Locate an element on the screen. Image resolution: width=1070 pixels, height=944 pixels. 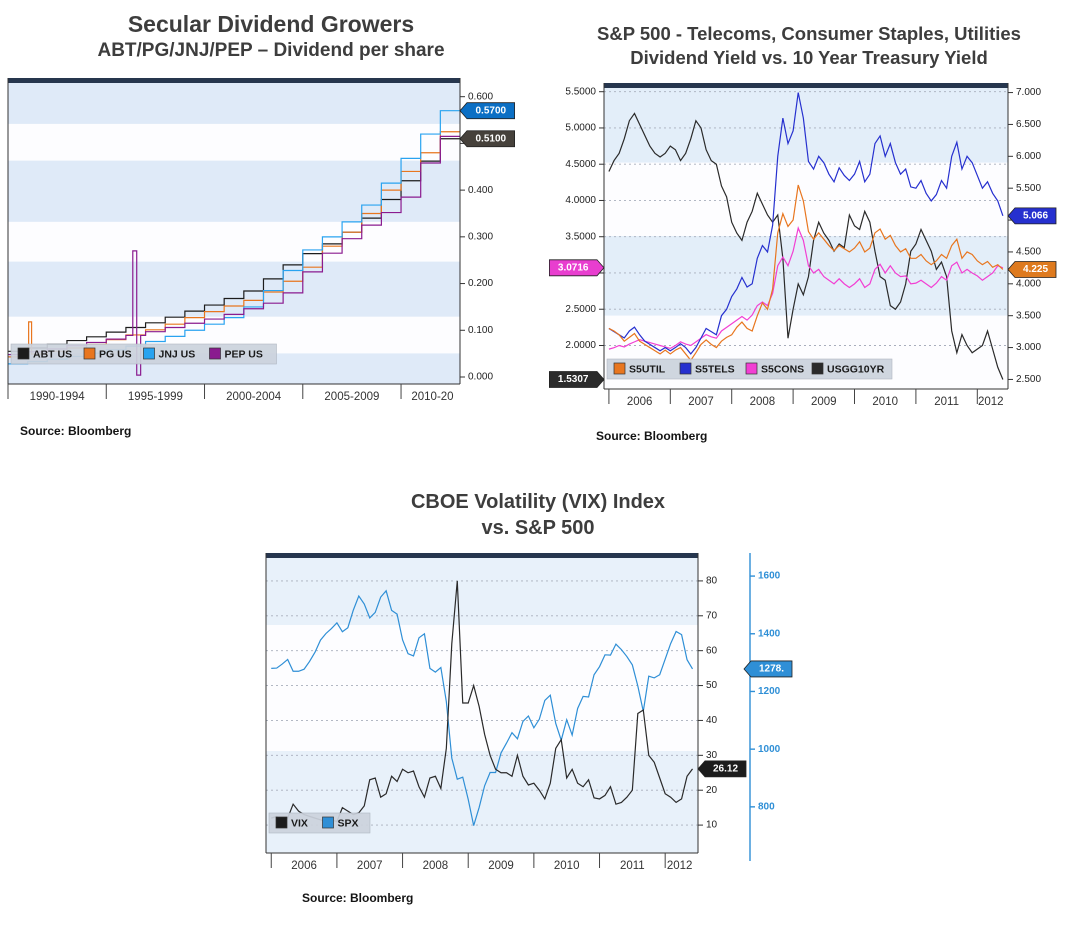
svg-text: 0.400 is located at coordinates (480, 190).